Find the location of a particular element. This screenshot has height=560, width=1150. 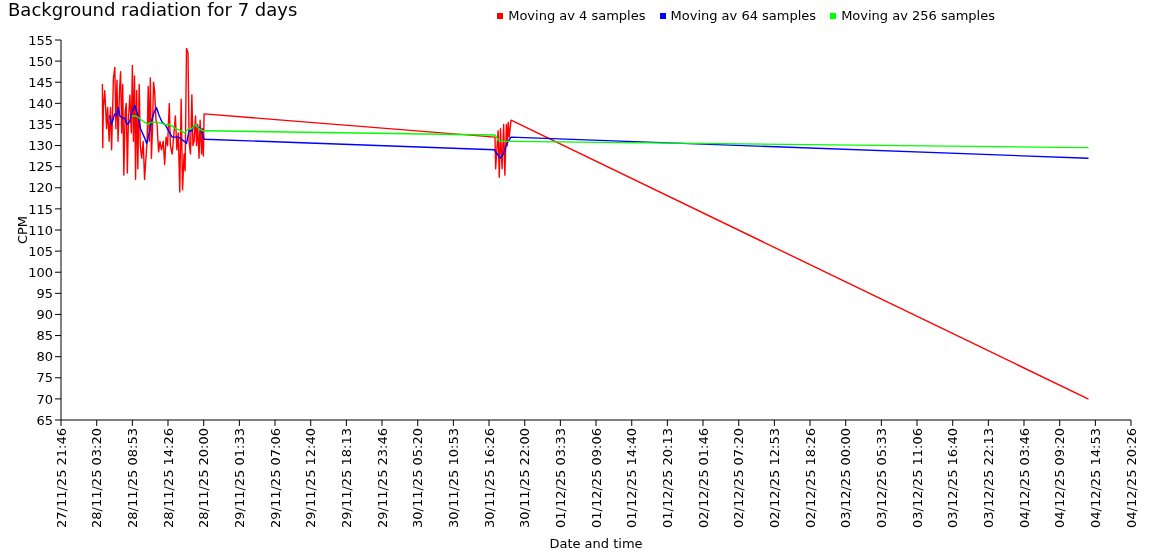

y-tick-label: 105 is located at coordinates (40, 251).